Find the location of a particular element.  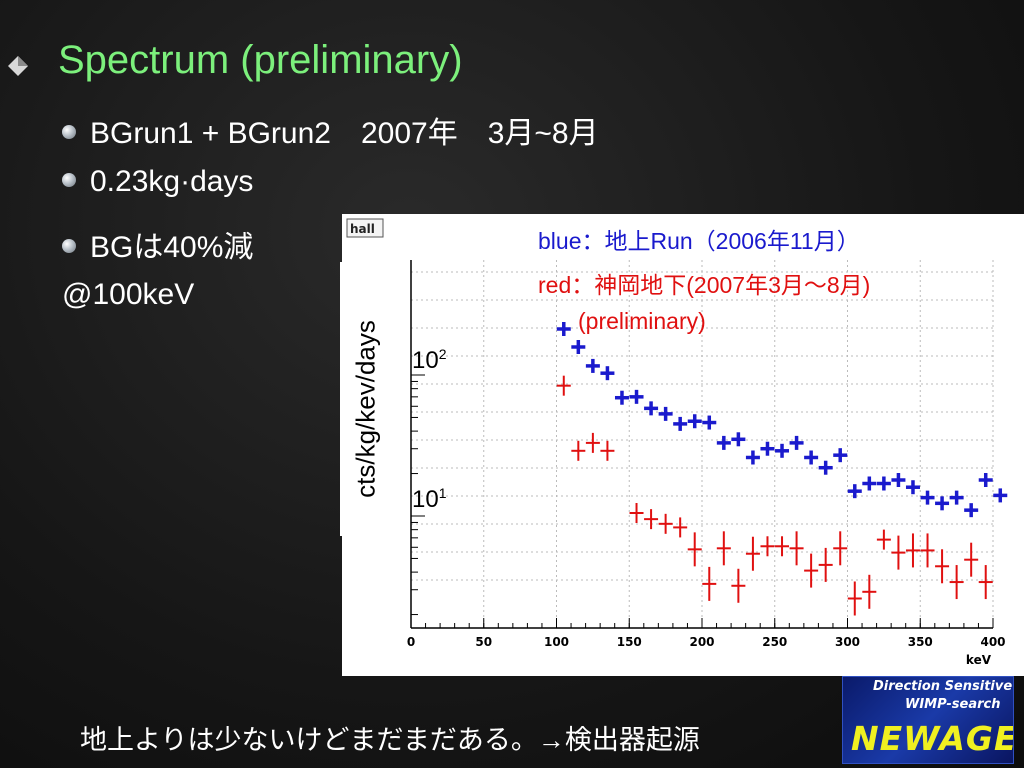

x-tick-label: 100 is located at coordinates (556, 642).